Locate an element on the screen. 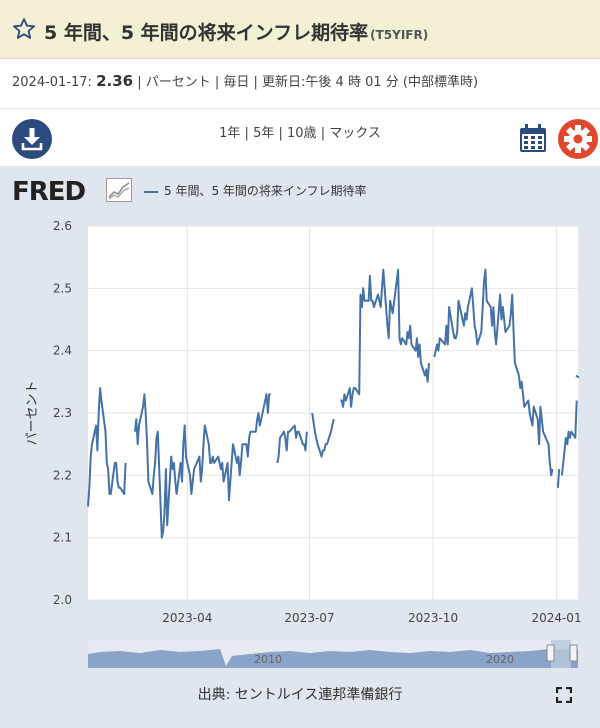 This screenshot has width=600, height=728. navigator: 2010 2020 is located at coordinates (333, 654).